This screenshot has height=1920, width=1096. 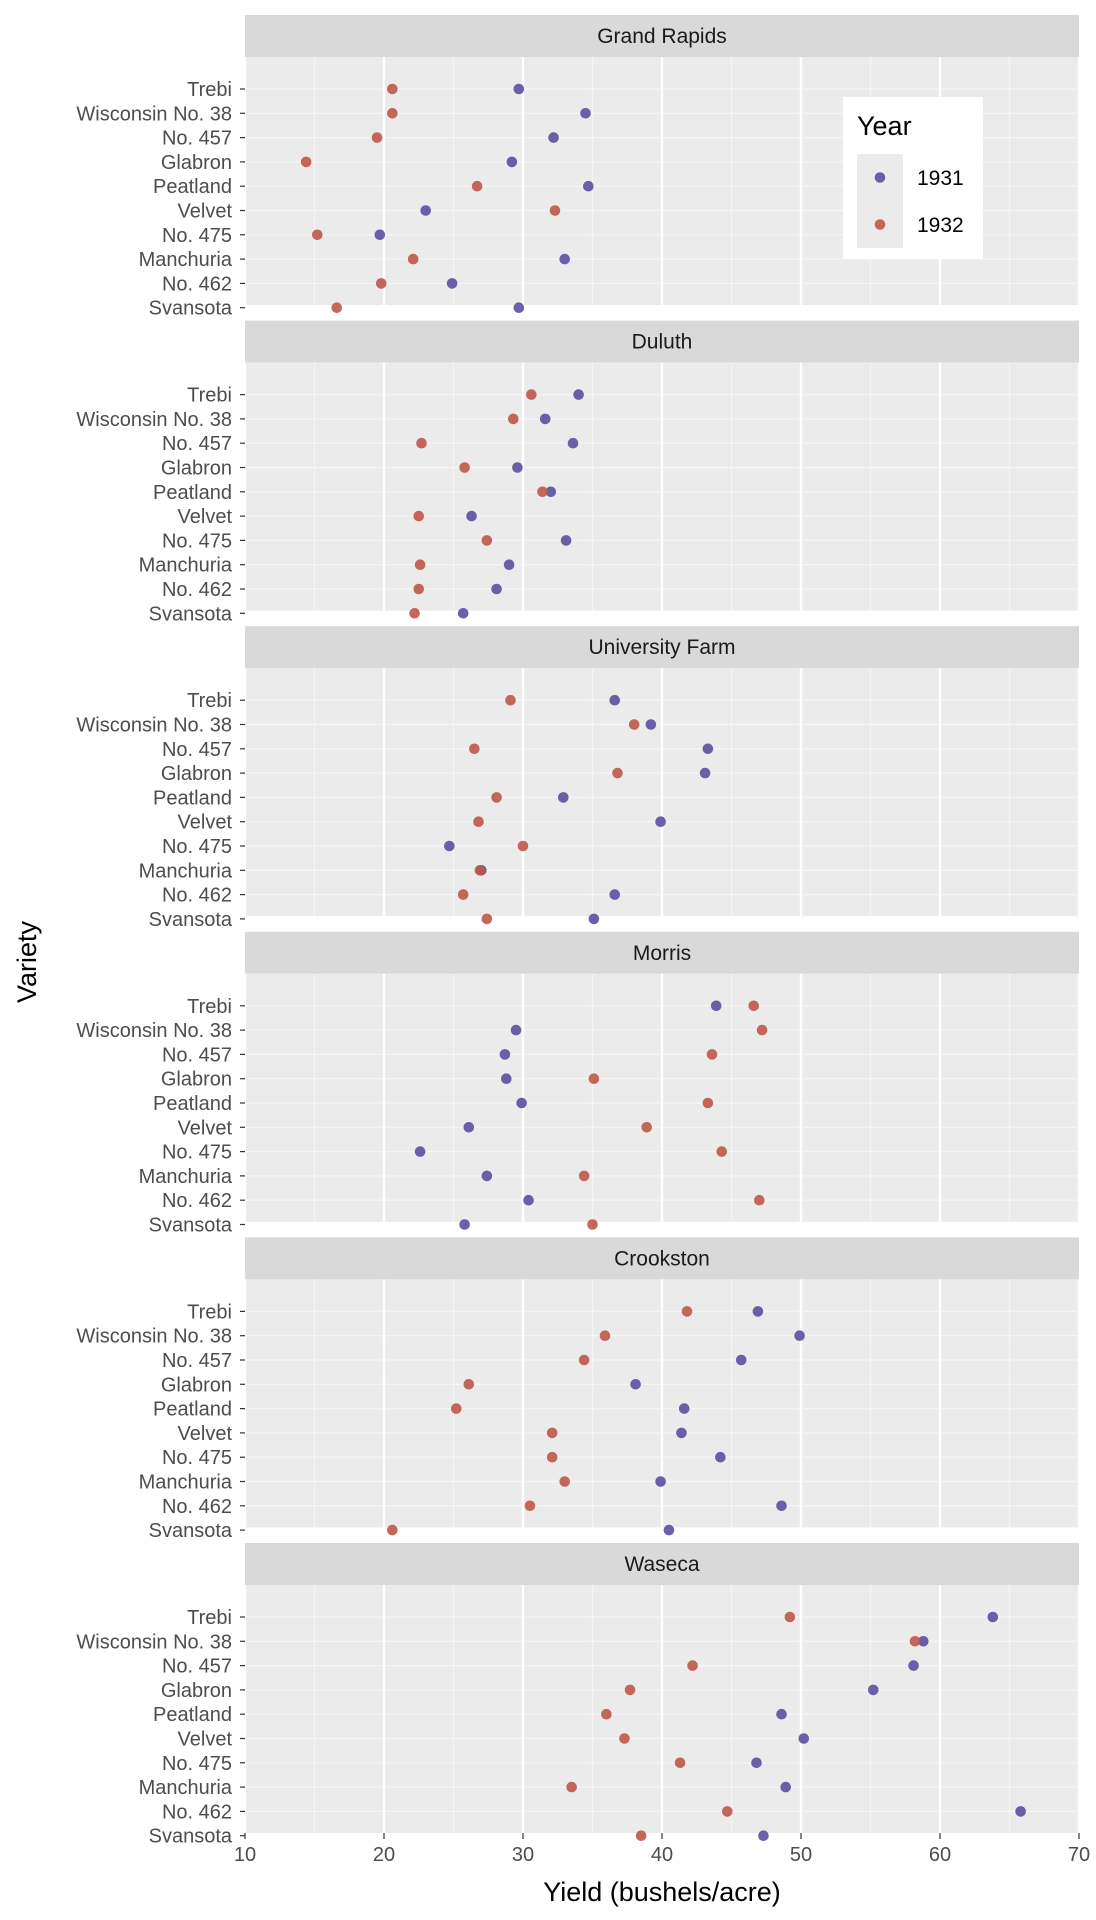 What do you see at coordinates (940, 178) in the screenshot?
I see `legend-label-1931: 1931` at bounding box center [940, 178].